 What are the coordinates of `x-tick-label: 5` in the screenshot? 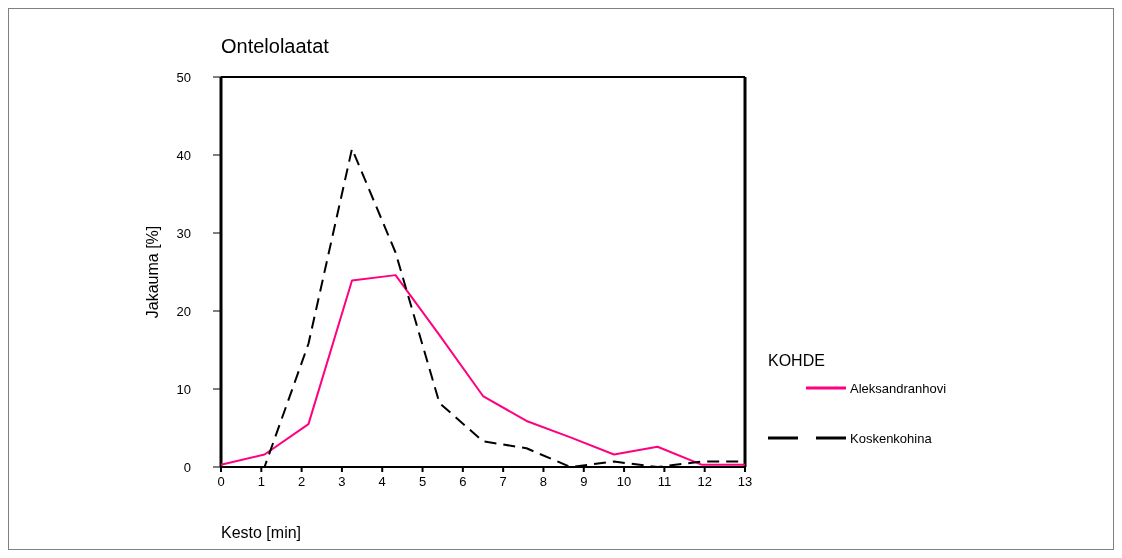 It's located at (422, 481).